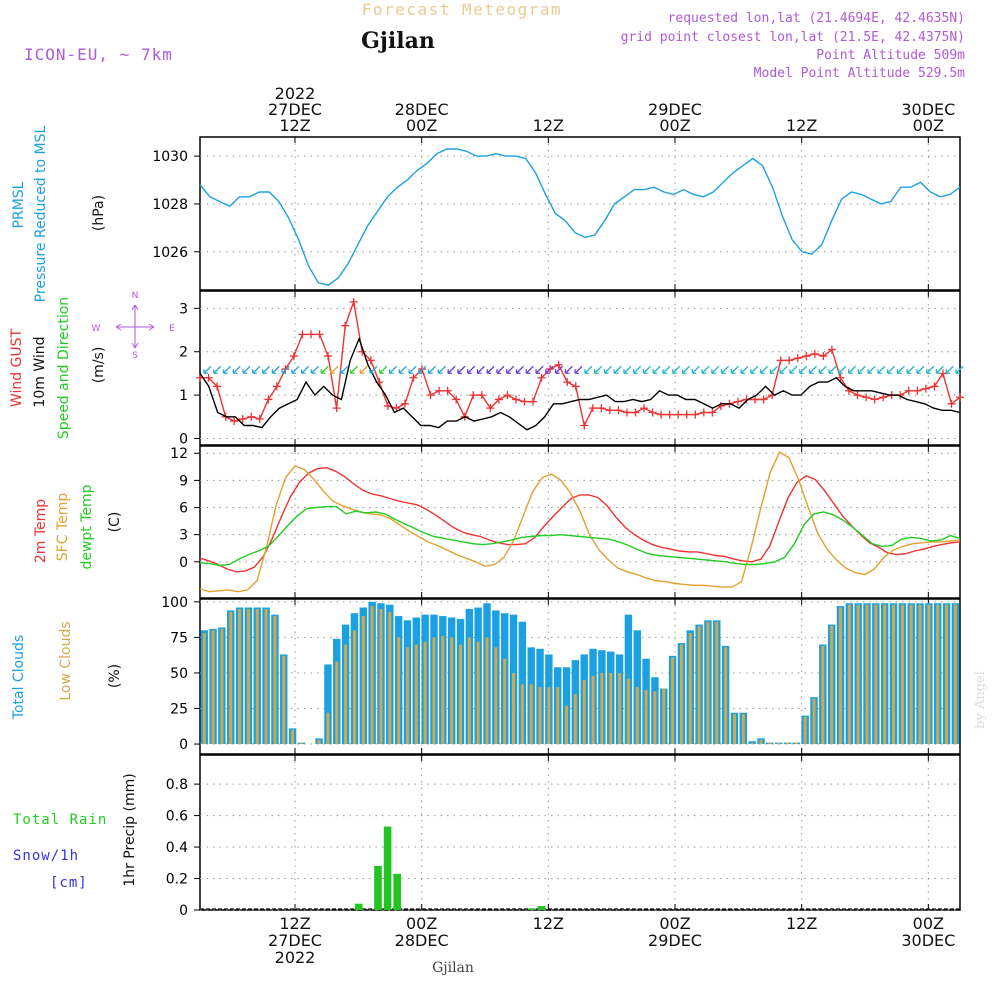  Describe the element at coordinates (75, 832) in the screenshot. I see `precip-panel-labels: Total Rain Snow/1h [cm] 1hr Precip (mm)` at that location.